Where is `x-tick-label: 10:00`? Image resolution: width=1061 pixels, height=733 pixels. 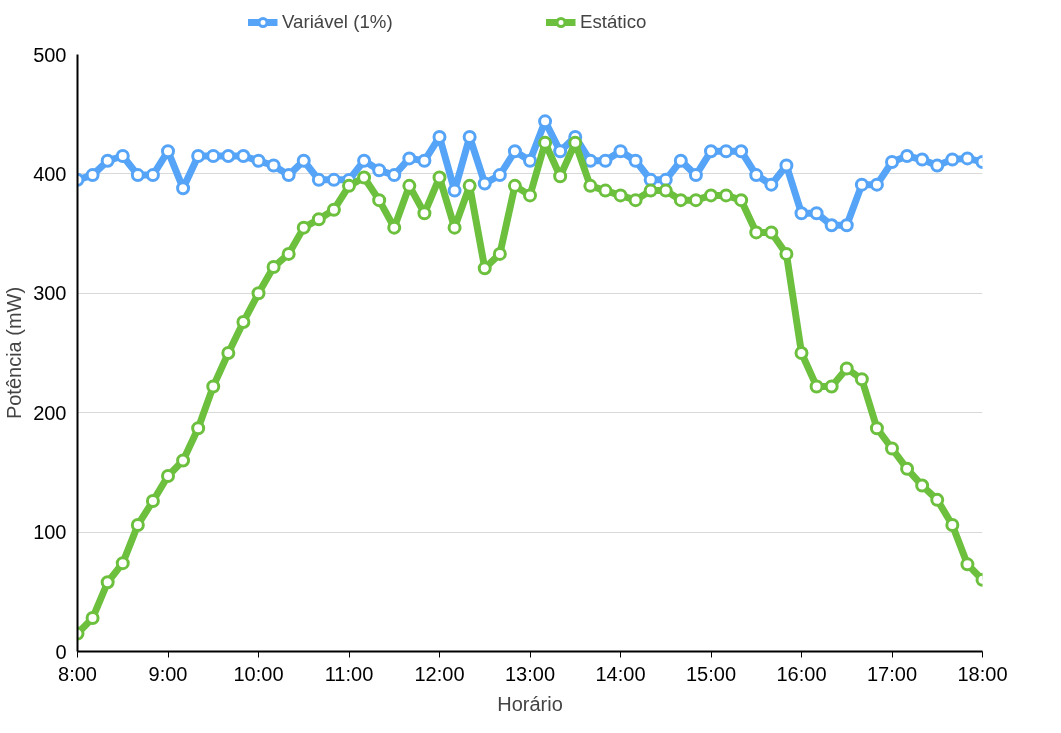
x-tick-label: 10:00 is located at coordinates (258, 673).